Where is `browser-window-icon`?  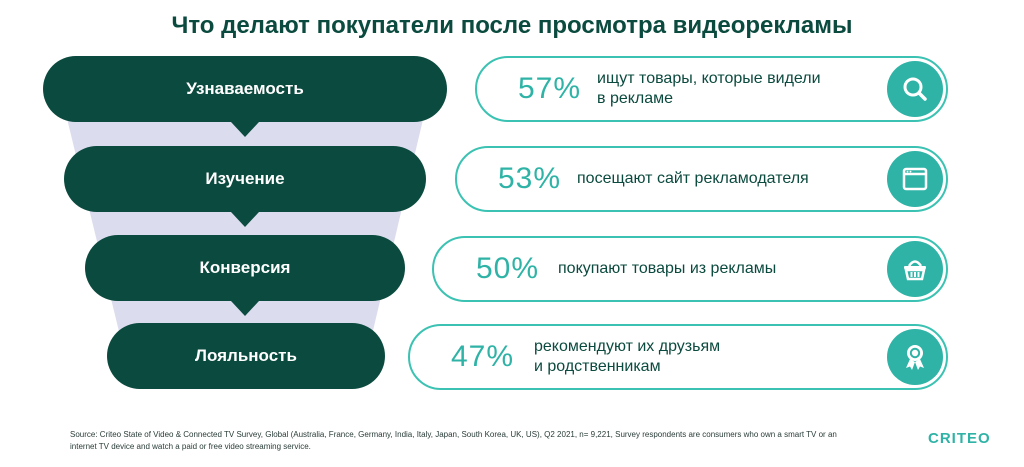
browser-window-icon is located at coordinates (915, 179).